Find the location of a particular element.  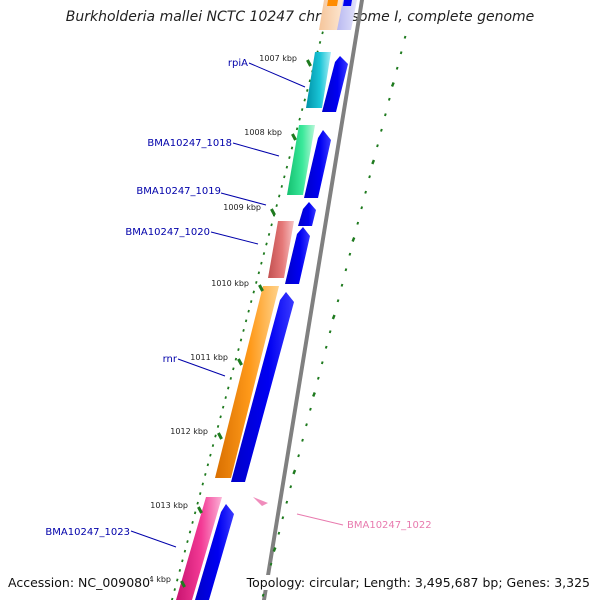

feature-rpiA is located at coordinates (318, 80).